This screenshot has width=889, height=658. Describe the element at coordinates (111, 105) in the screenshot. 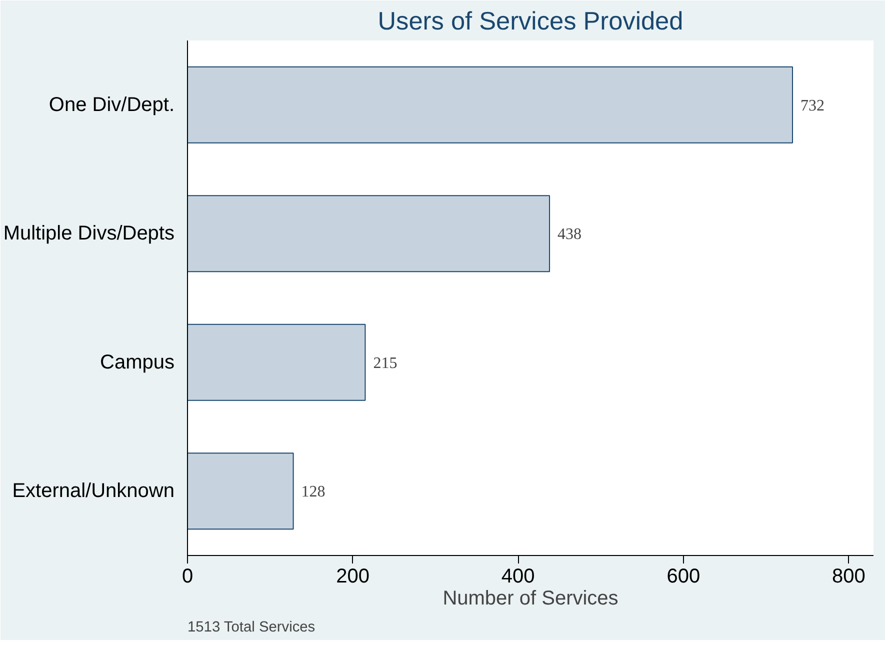

I see `y-tick-label: One Div/Dept.` at that location.